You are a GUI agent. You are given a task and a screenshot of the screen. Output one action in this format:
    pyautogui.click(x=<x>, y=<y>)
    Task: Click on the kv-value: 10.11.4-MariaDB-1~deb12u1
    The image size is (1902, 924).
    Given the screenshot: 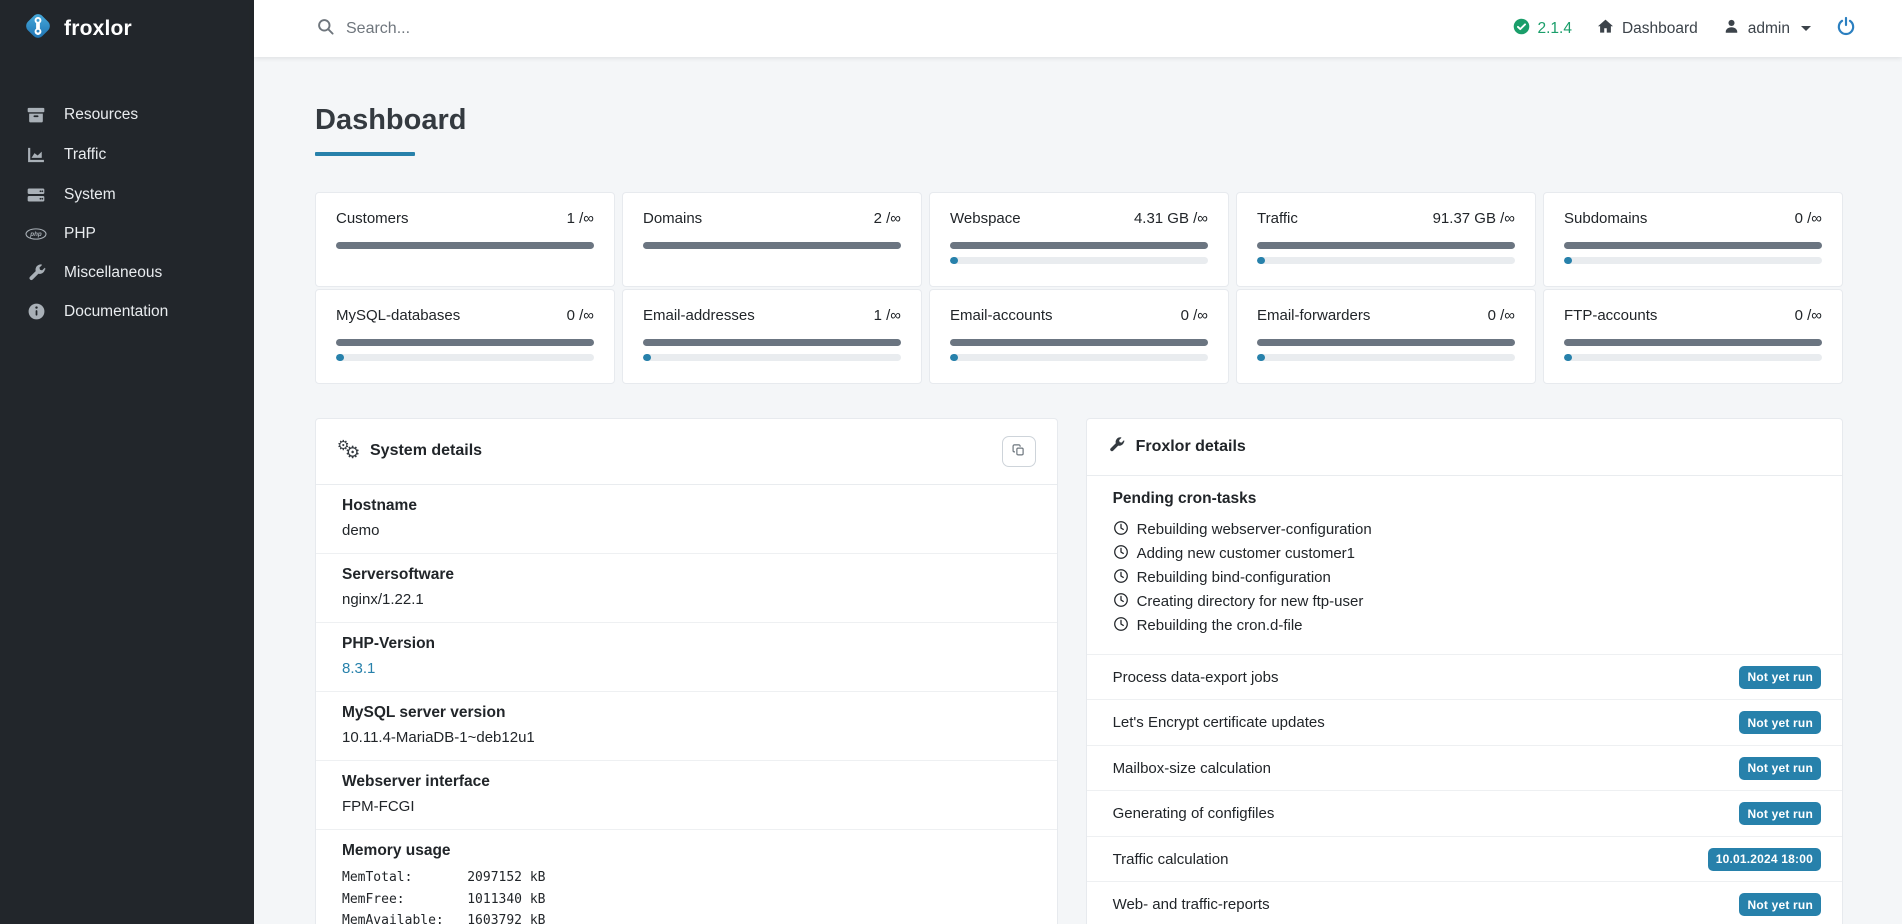 What is the action you would take?
    pyautogui.click(x=438, y=737)
    